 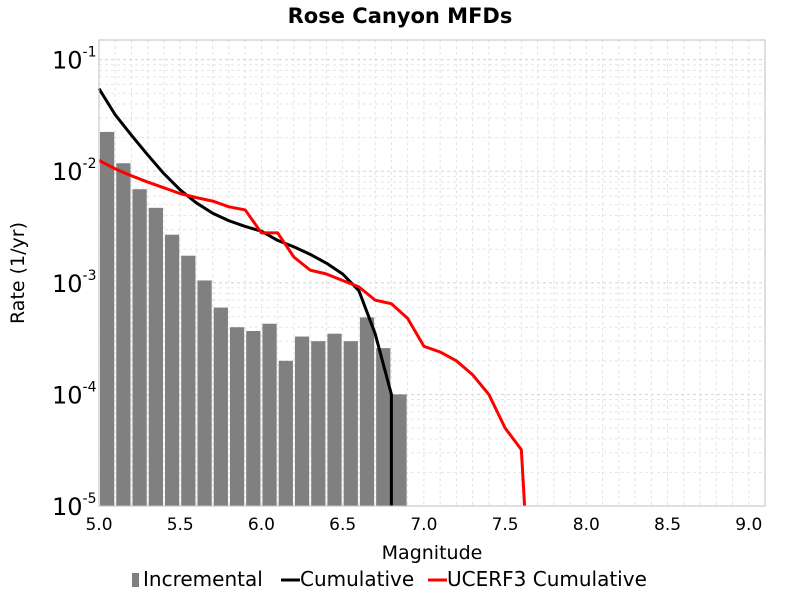 I want to click on x-tick-label: 5.5, so click(x=180, y=525).